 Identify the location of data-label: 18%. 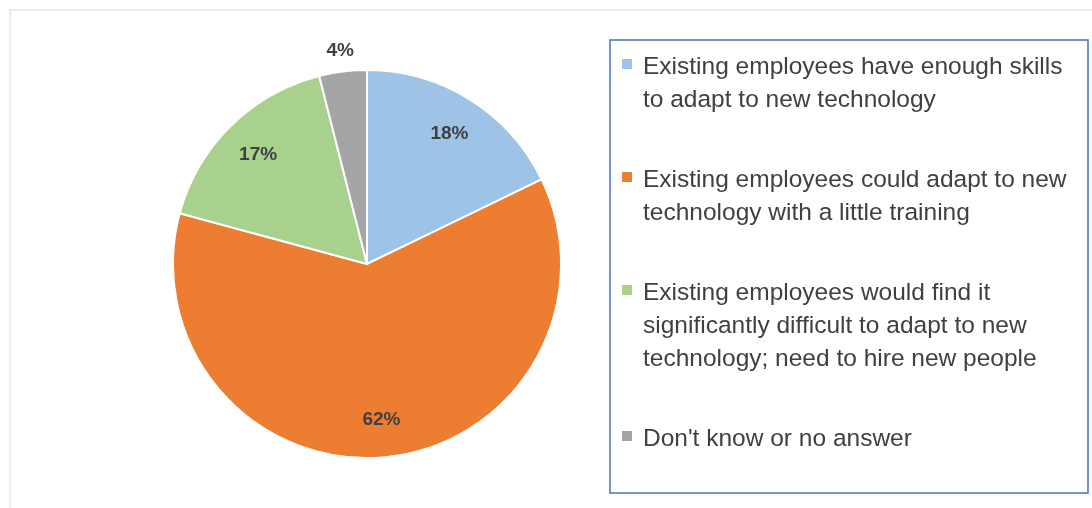
(449, 132).